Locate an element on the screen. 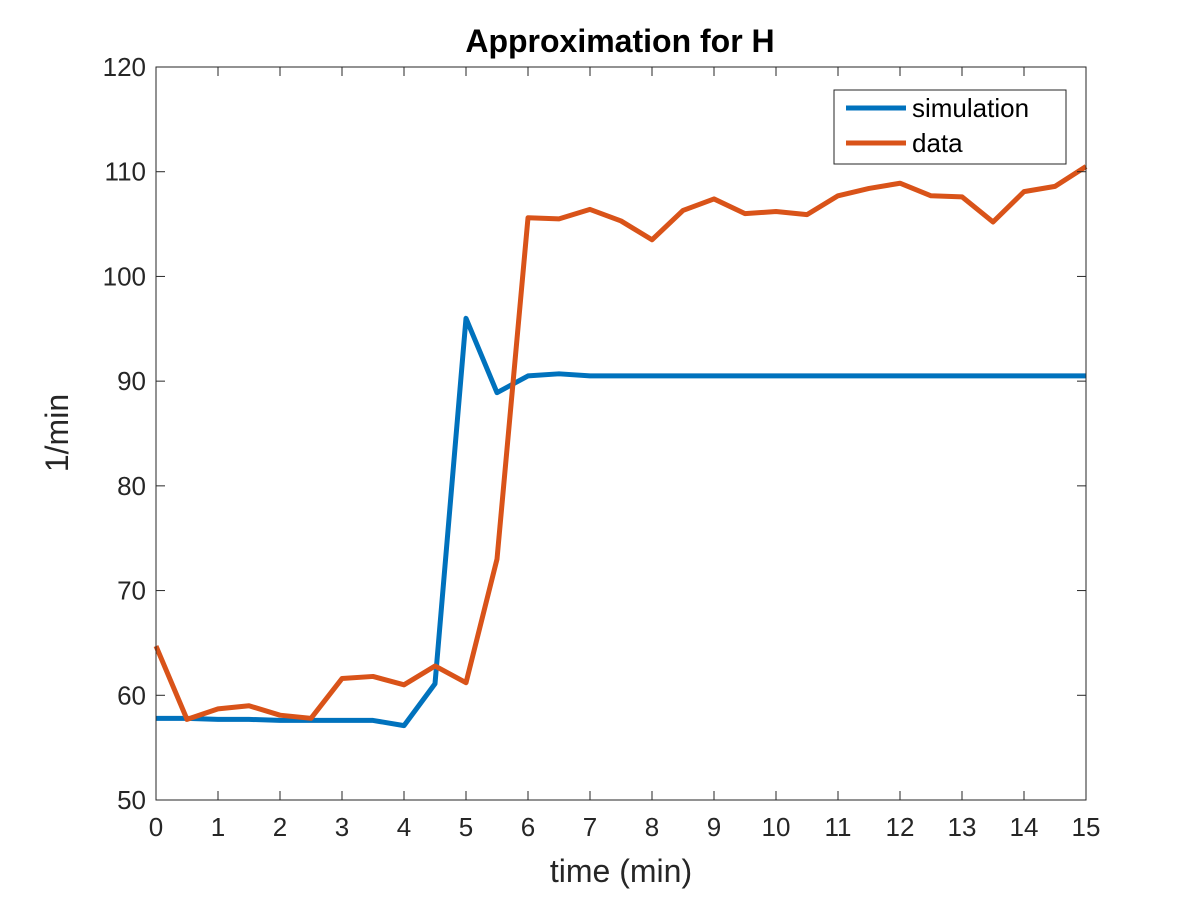 This screenshot has width=1200, height=900. x-tick-label: 14 is located at coordinates (1024, 827).